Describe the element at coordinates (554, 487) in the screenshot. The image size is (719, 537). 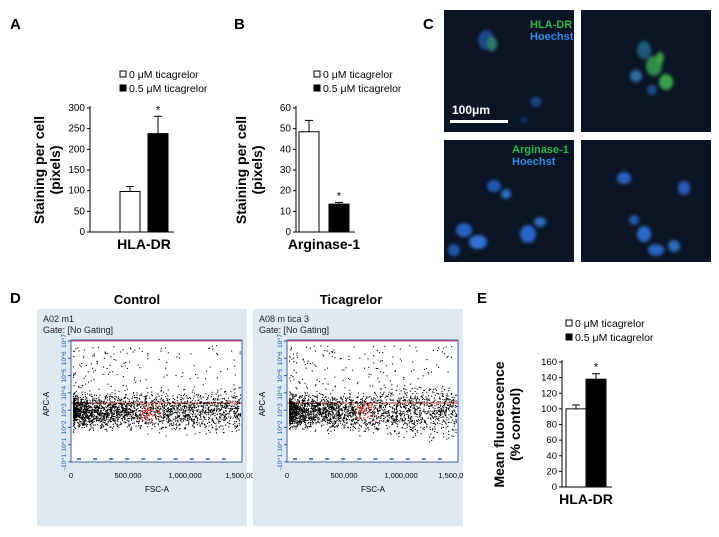
I see `y-tick-label: 0` at that location.